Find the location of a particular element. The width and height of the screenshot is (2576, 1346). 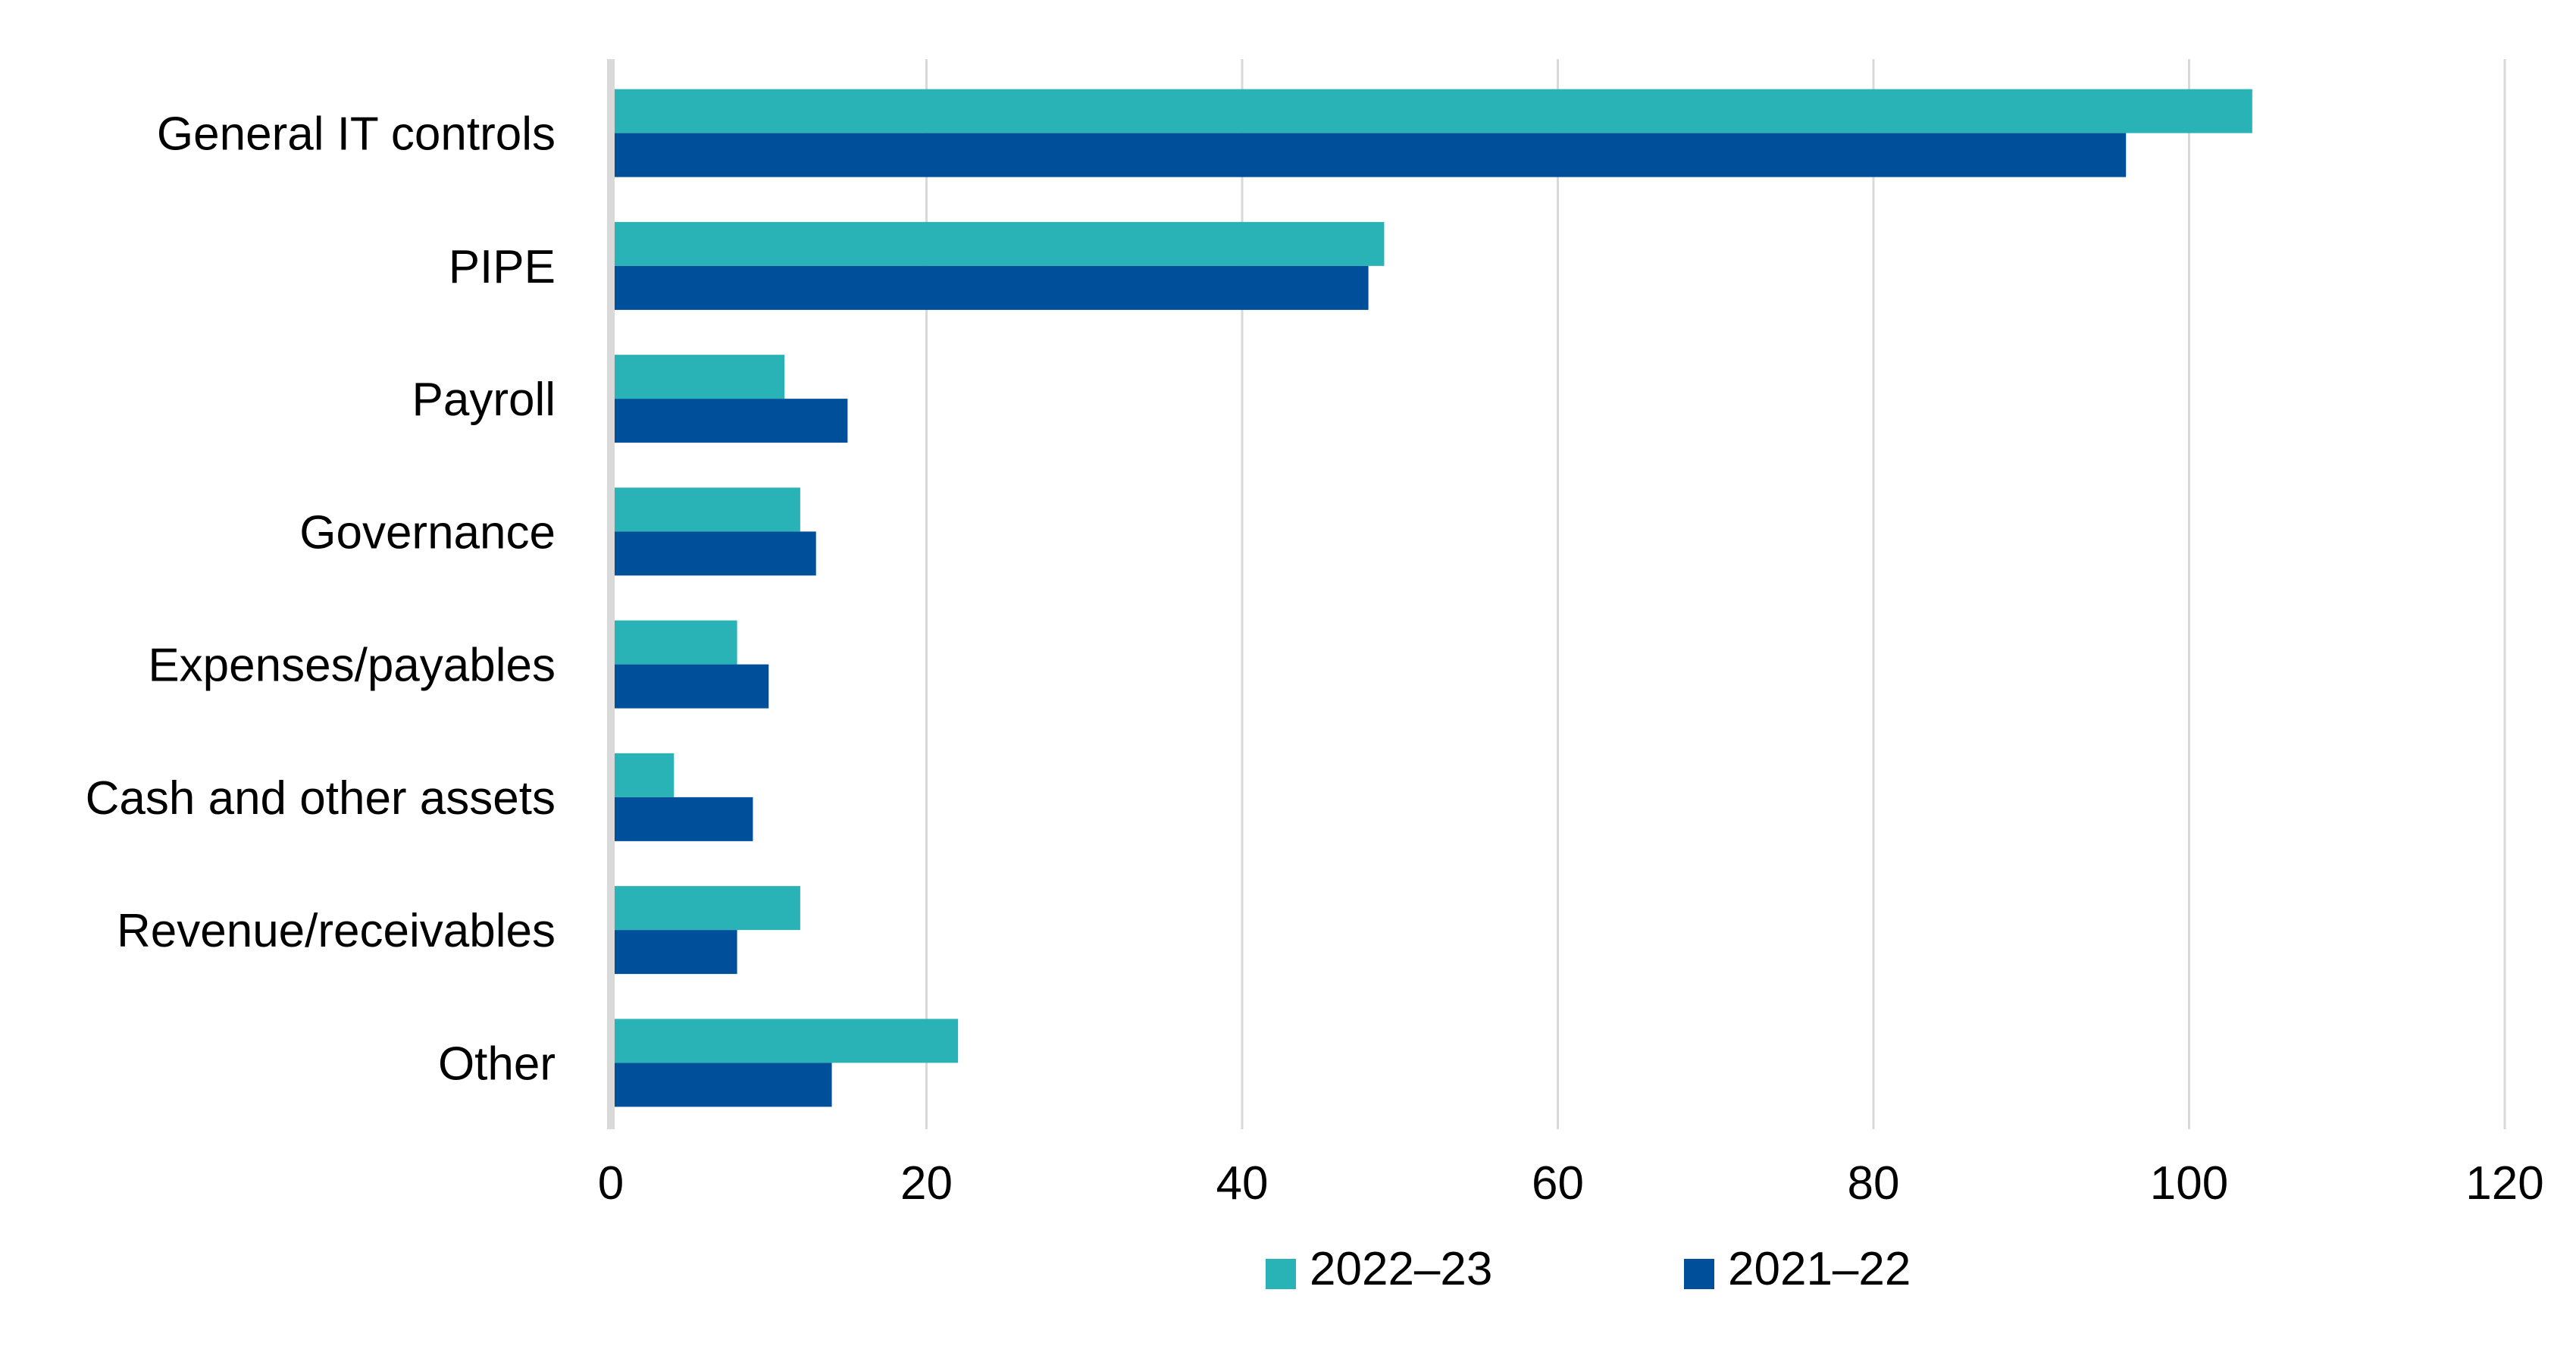

y-category-label: Other is located at coordinates (497, 1064).